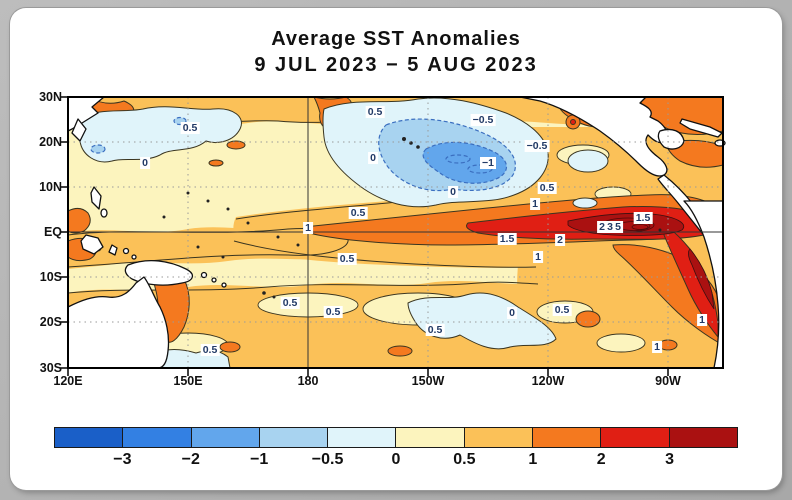  I want to click on figure-title: Average SST Anomalies, so click(396, 39).